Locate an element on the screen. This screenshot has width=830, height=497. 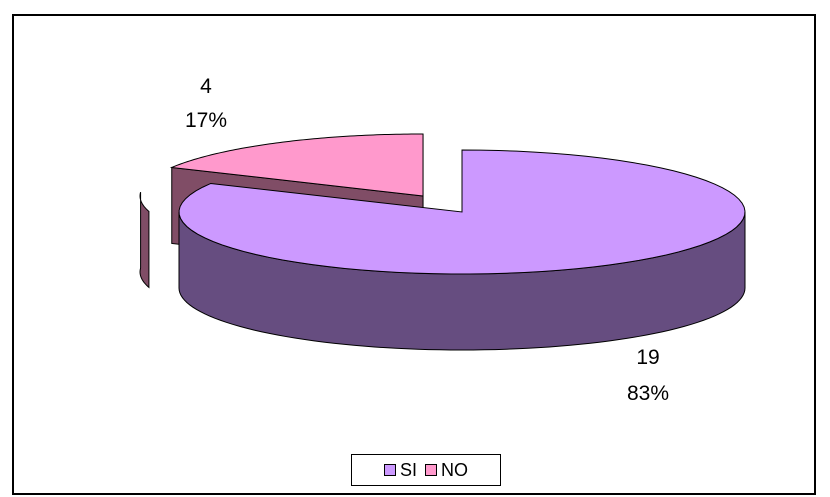
legend-entry-si: SI is located at coordinates (400, 470).